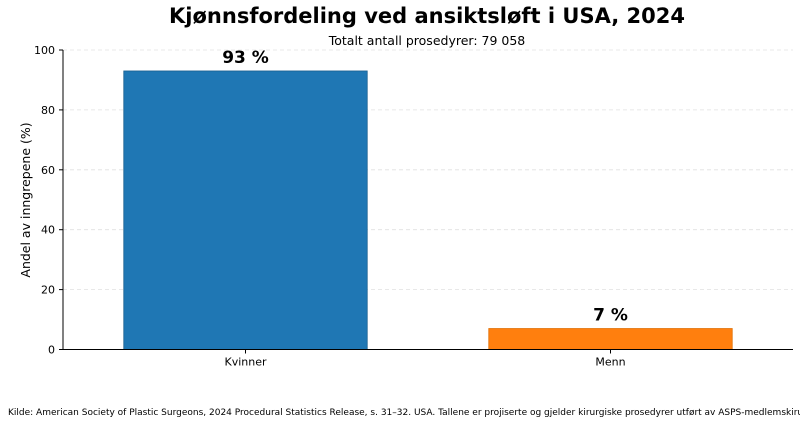 The image size is (800, 427). I want to click on y-tick-label: 100, so click(44, 50).